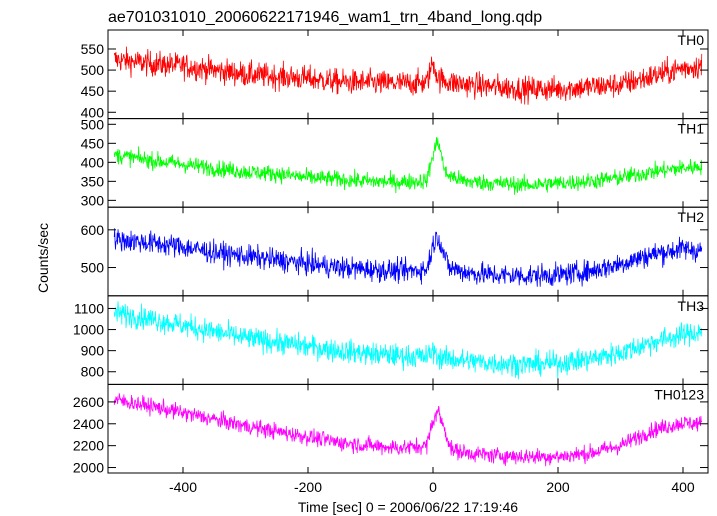 Image resolution: width=717 pixels, height=516 pixels. I want to click on y-tick-label-th0123: 2200, so click(88, 446).